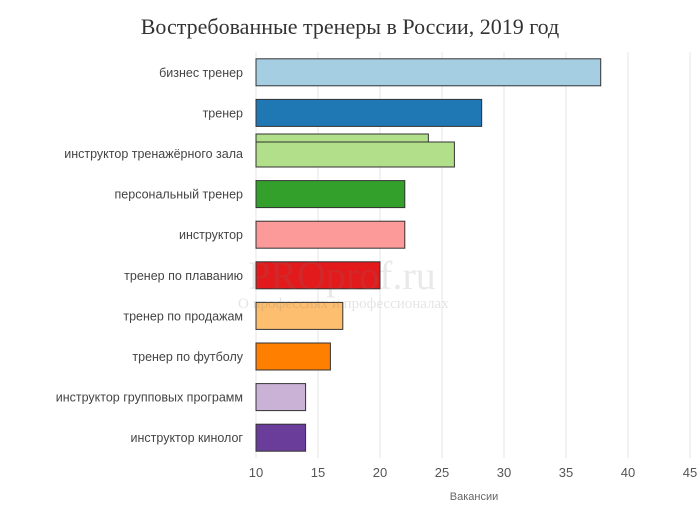 The image size is (700, 508). I want to click on category-label: персональный тренер, so click(179, 195).